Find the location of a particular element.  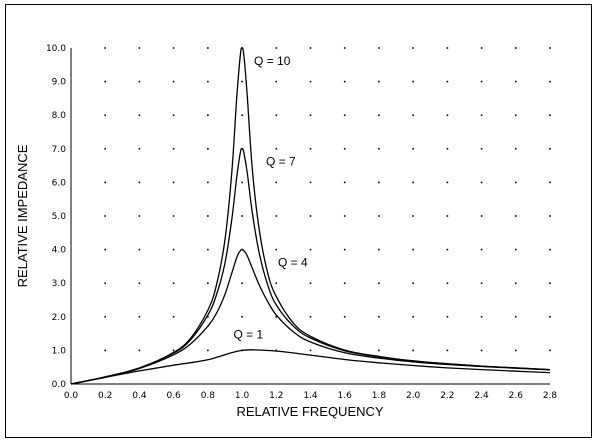

x-tick-label: 0.2 is located at coordinates (105, 396).